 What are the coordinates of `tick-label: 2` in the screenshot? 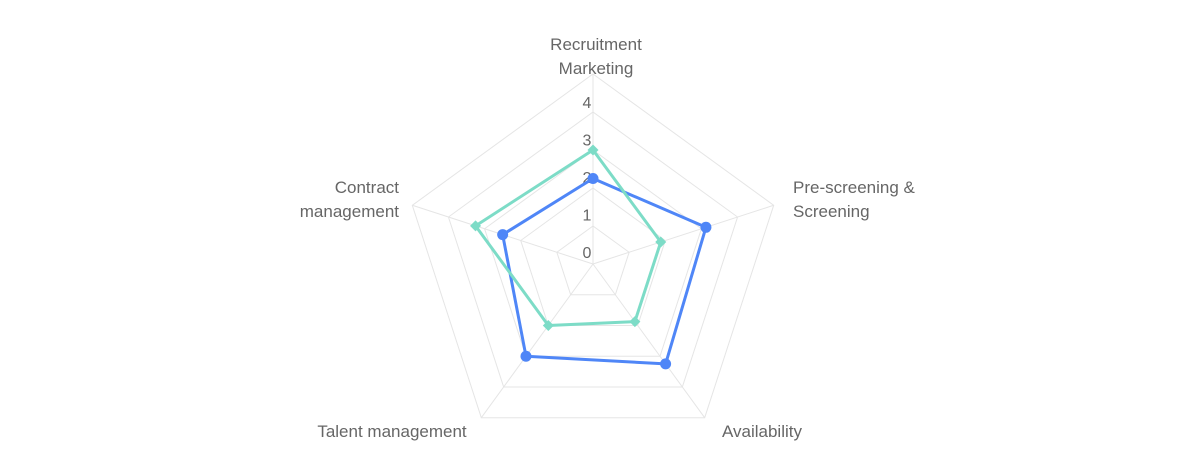 It's located at (587, 178).